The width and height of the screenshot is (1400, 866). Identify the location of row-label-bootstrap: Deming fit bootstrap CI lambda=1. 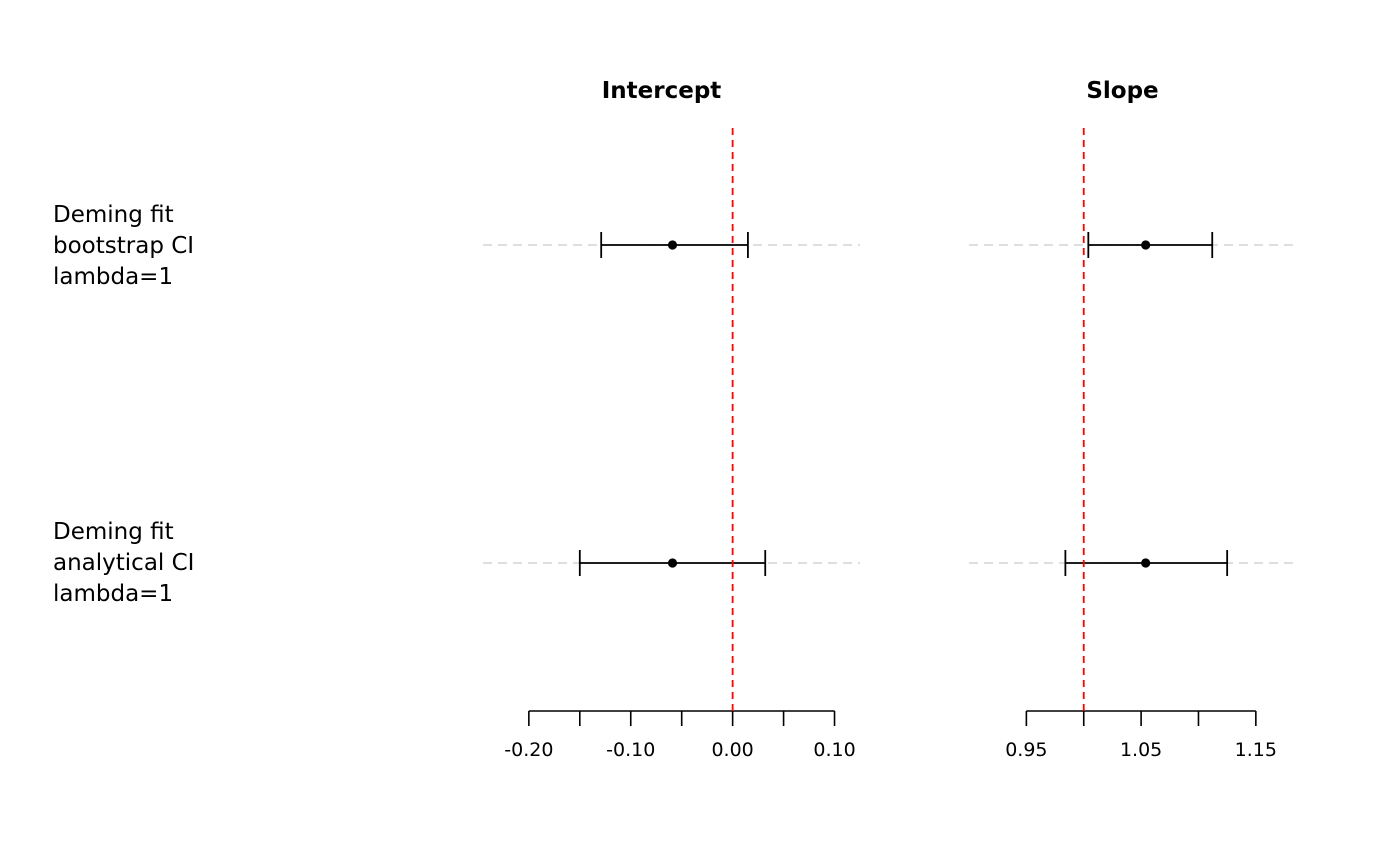
(123, 246).